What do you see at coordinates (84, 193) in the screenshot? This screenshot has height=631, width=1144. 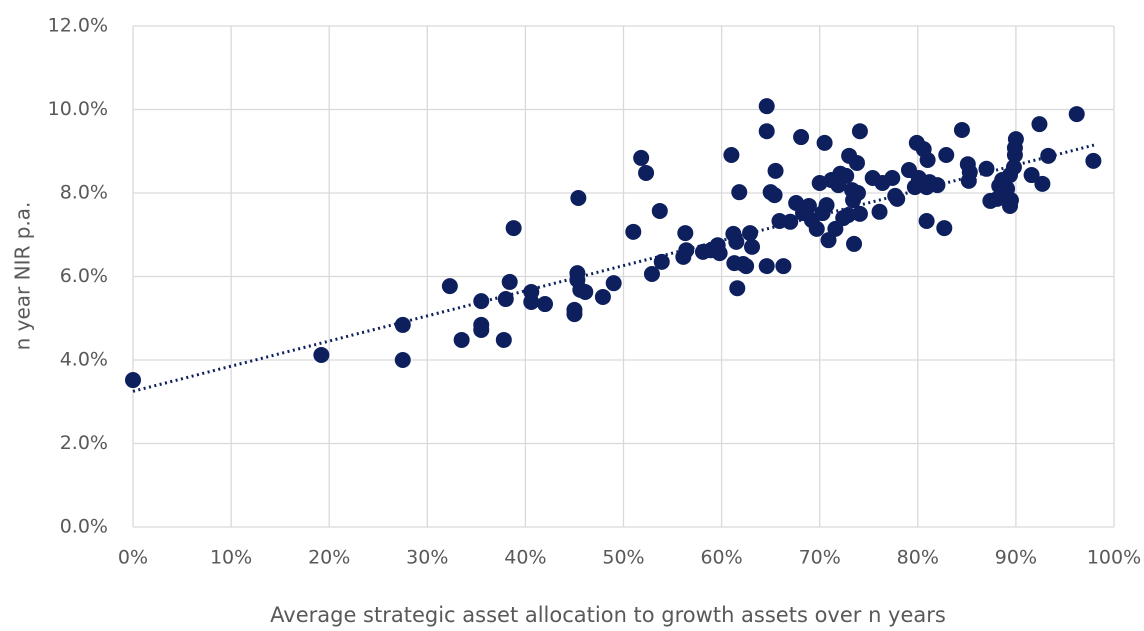 I see `y-tick-label: 8.0%` at bounding box center [84, 193].